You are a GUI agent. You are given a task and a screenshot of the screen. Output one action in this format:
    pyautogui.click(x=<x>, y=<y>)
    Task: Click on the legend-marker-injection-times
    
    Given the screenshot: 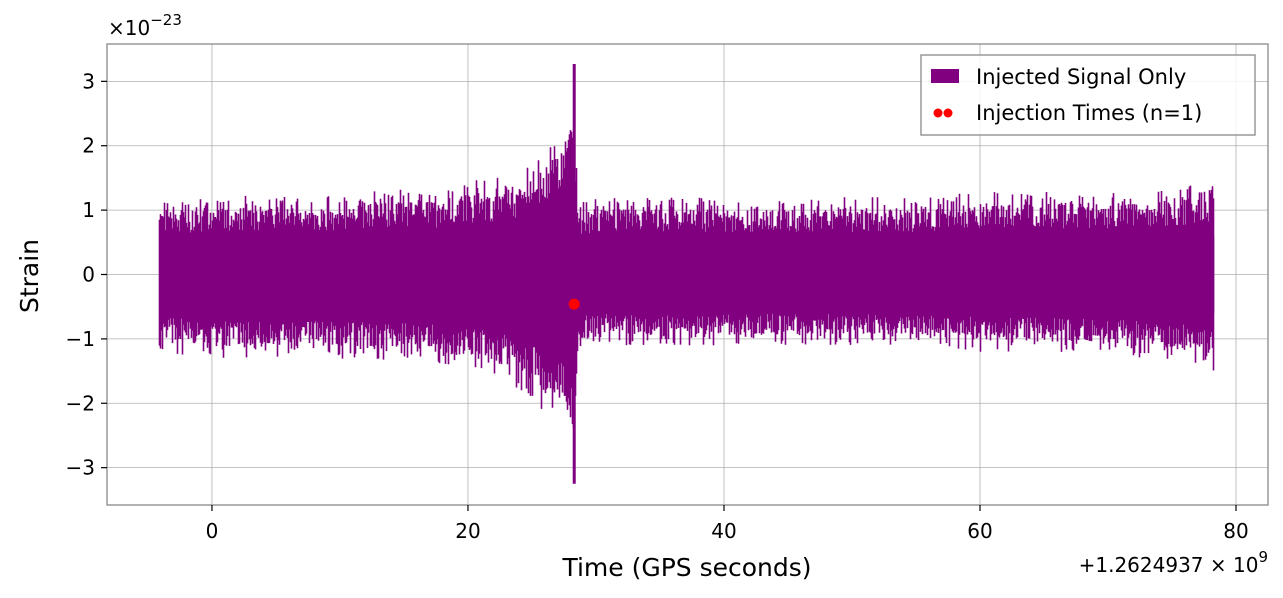 What is the action you would take?
    pyautogui.click(x=938, y=113)
    